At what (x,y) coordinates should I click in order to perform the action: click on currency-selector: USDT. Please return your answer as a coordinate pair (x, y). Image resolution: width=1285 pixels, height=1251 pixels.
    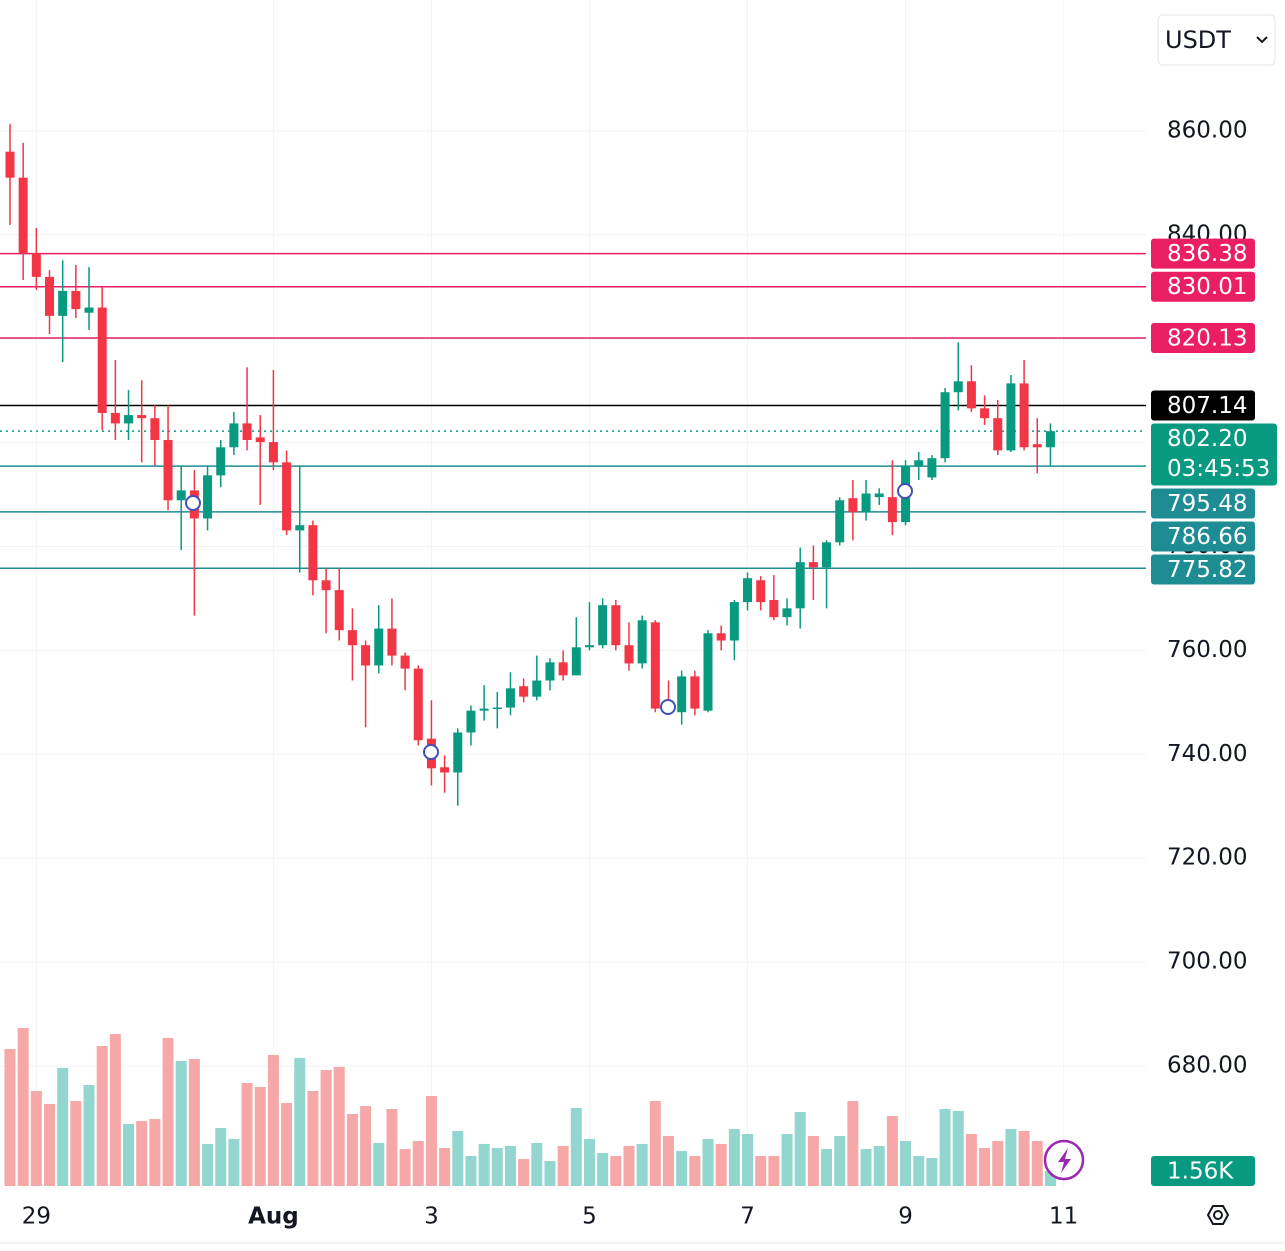
    Looking at the image, I should click on (1216, 40).